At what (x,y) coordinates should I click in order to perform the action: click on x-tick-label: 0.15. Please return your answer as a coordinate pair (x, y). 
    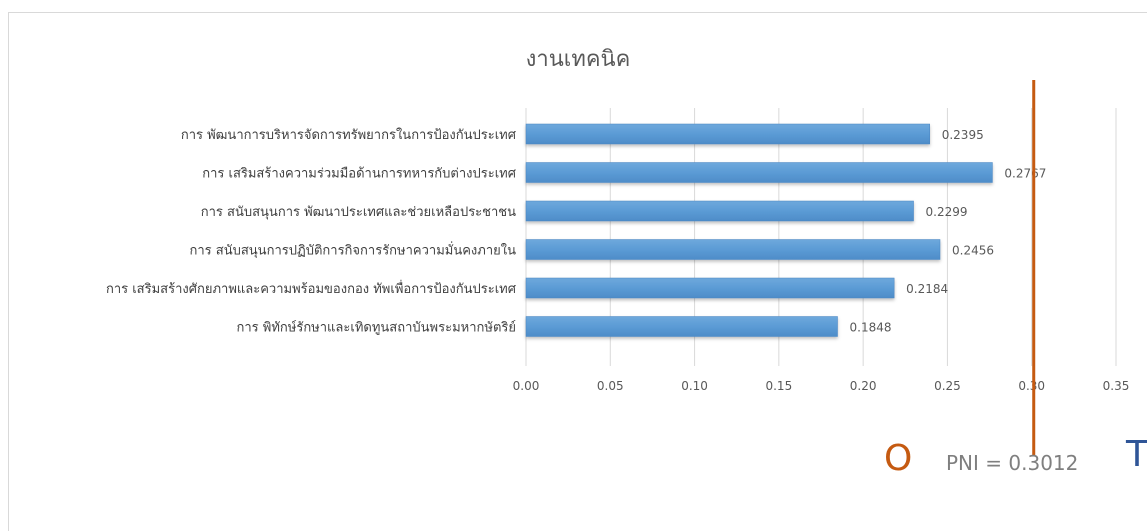
    Looking at the image, I should click on (778, 386).